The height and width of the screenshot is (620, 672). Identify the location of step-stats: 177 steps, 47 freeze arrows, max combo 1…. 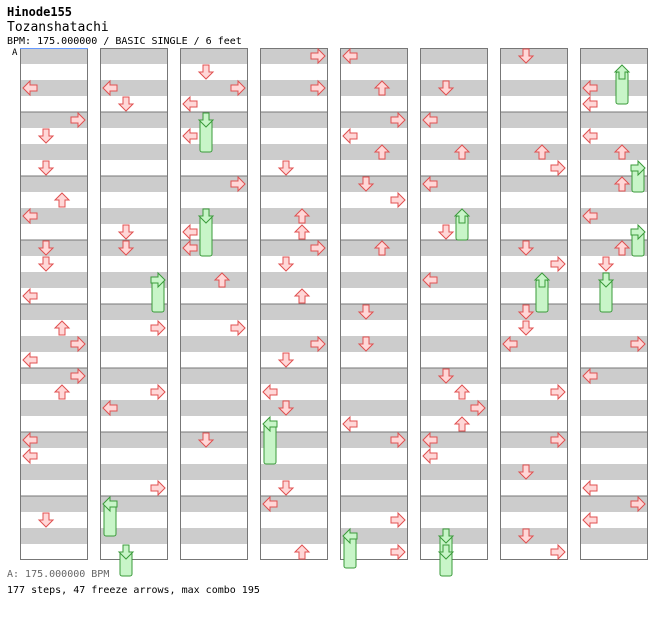
(133, 590).